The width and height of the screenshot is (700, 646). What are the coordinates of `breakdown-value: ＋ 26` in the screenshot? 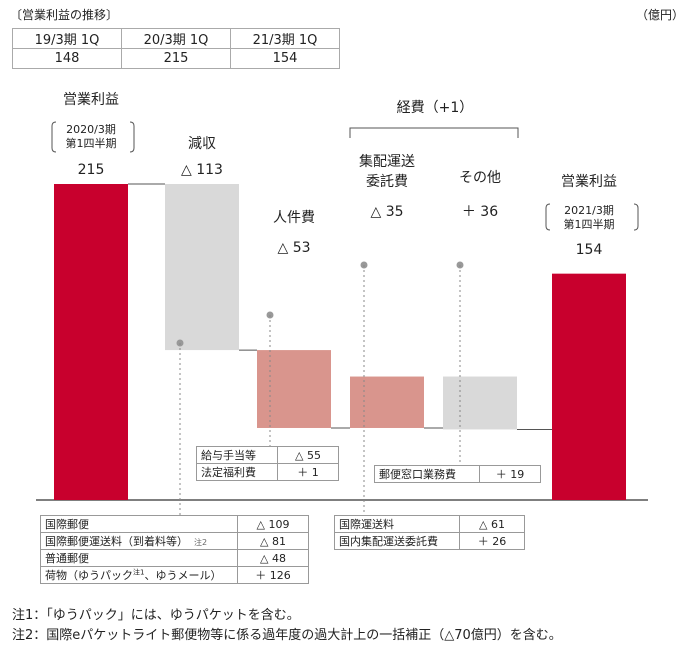 It's located at (492, 541).